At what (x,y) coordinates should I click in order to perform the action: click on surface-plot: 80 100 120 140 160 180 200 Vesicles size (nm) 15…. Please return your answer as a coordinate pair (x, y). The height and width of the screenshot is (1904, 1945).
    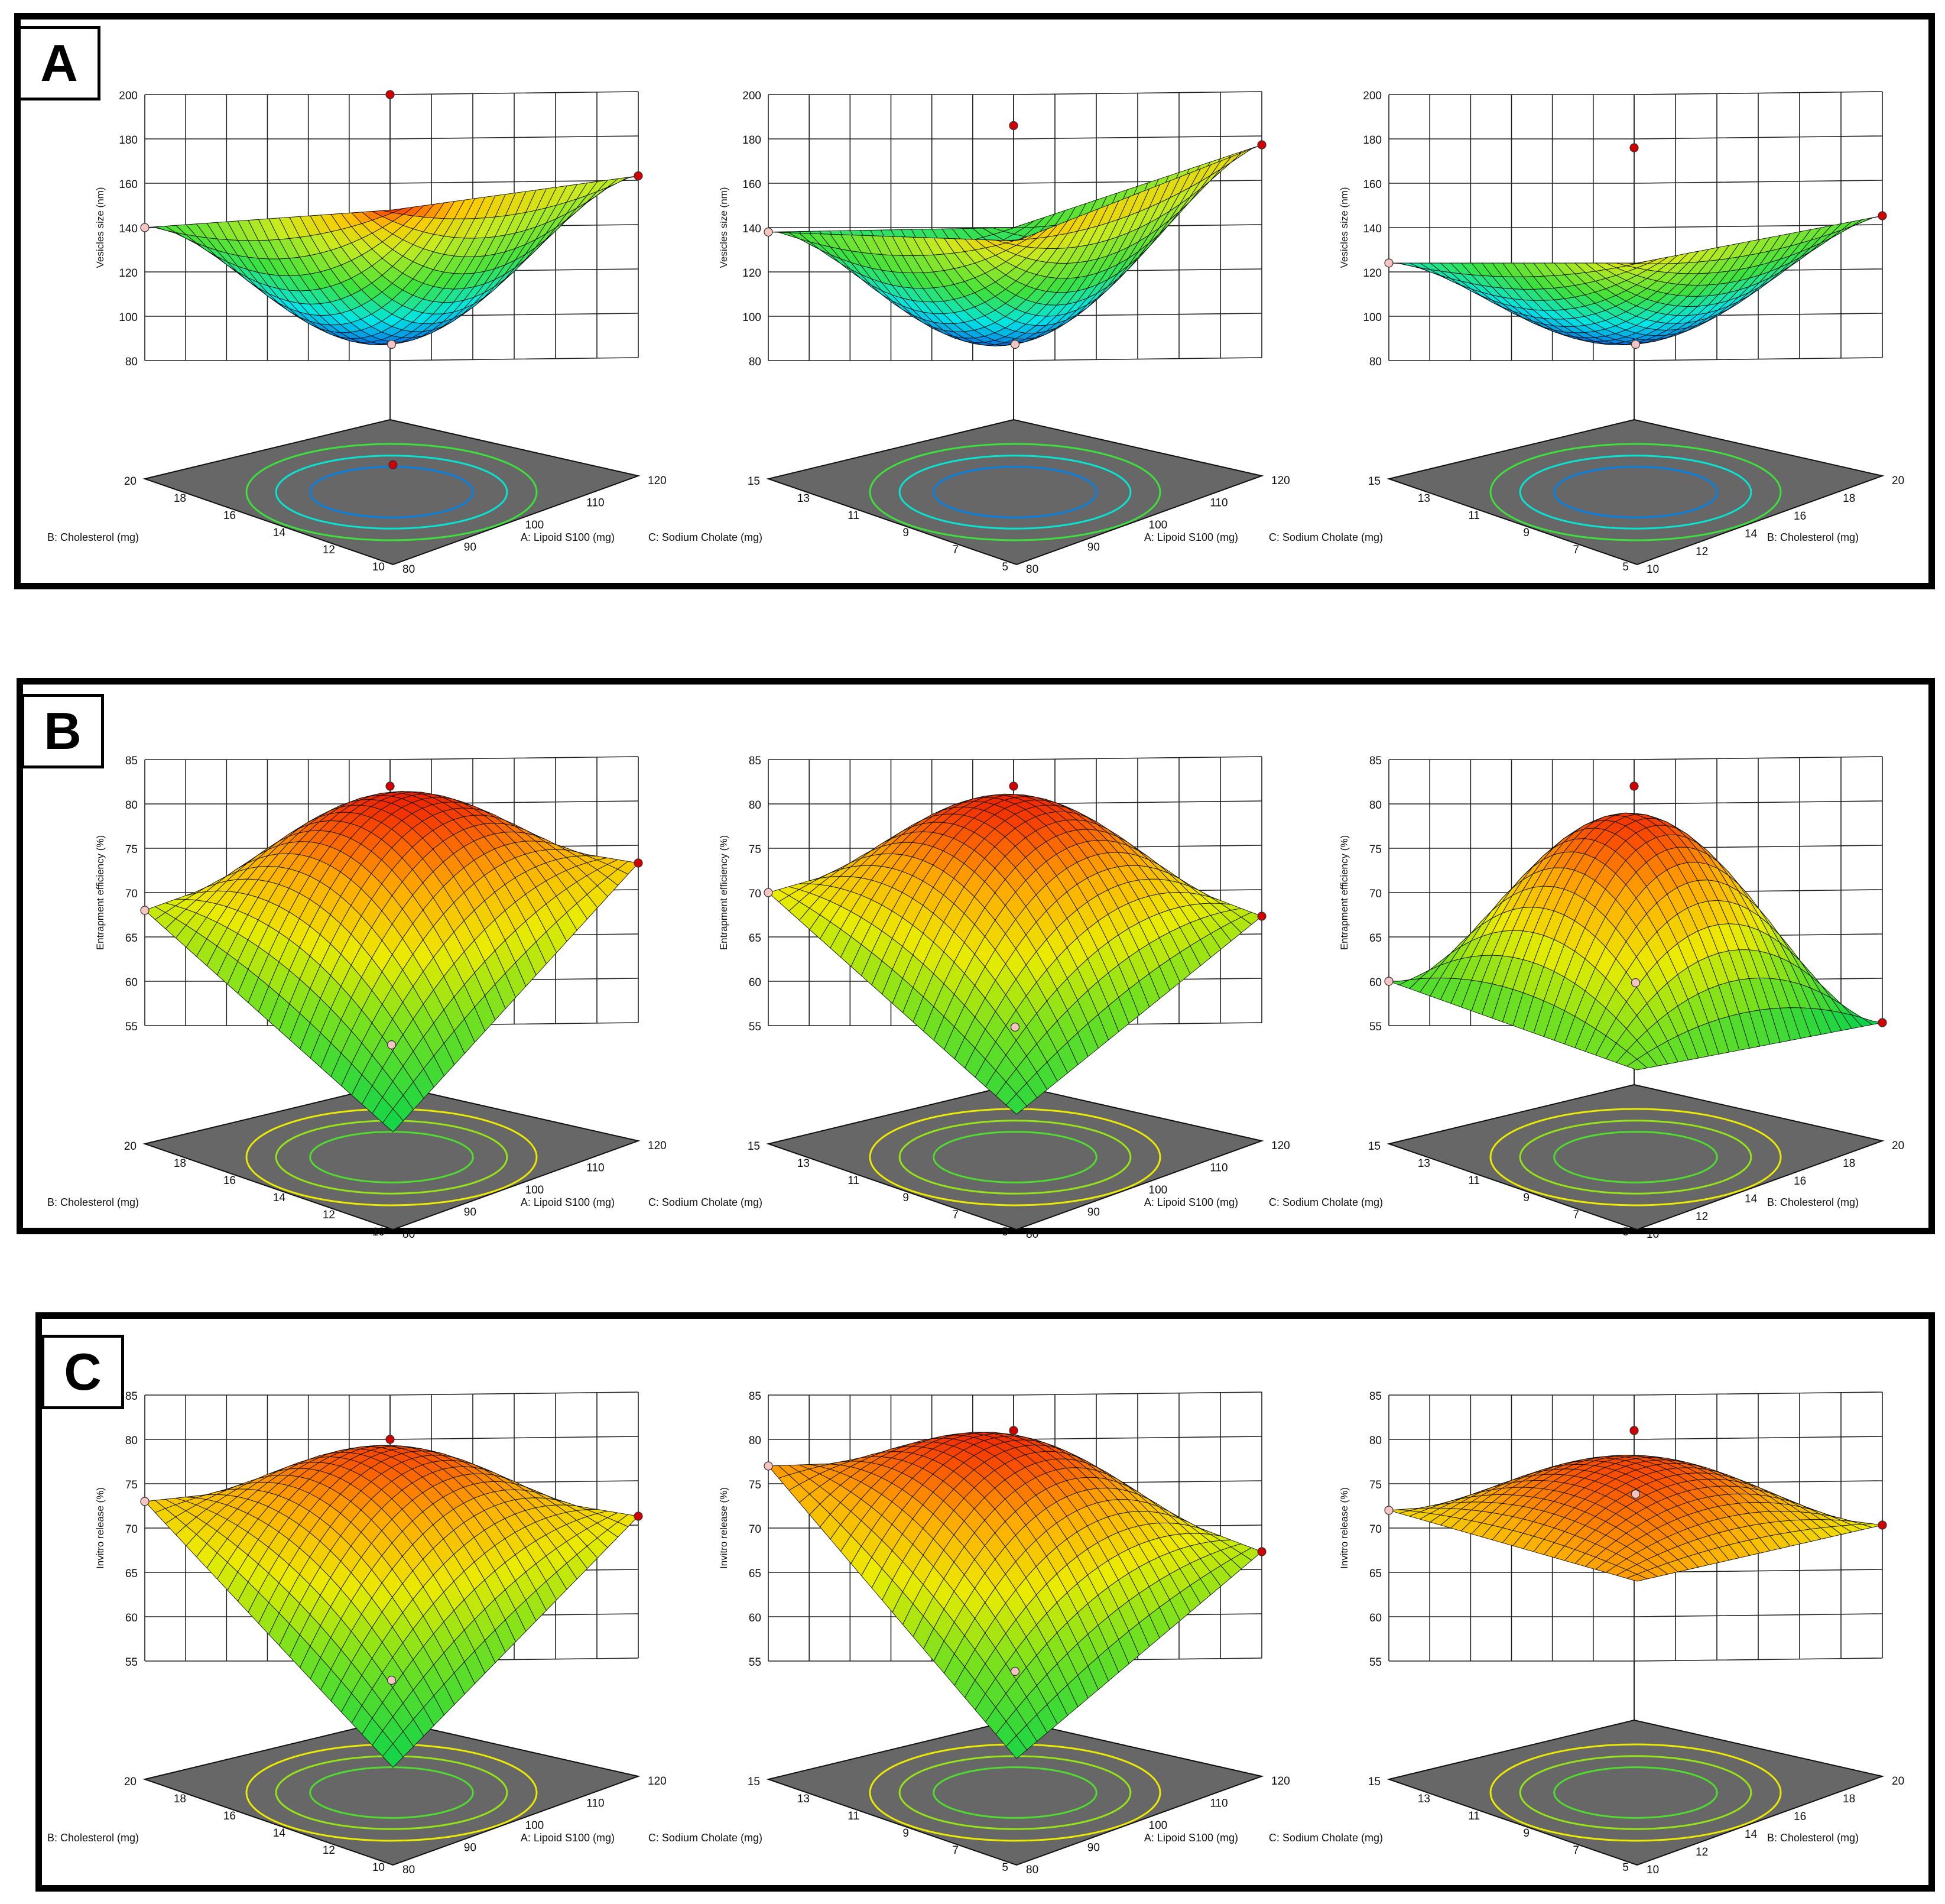
    Looking at the image, I should click on (969, 333).